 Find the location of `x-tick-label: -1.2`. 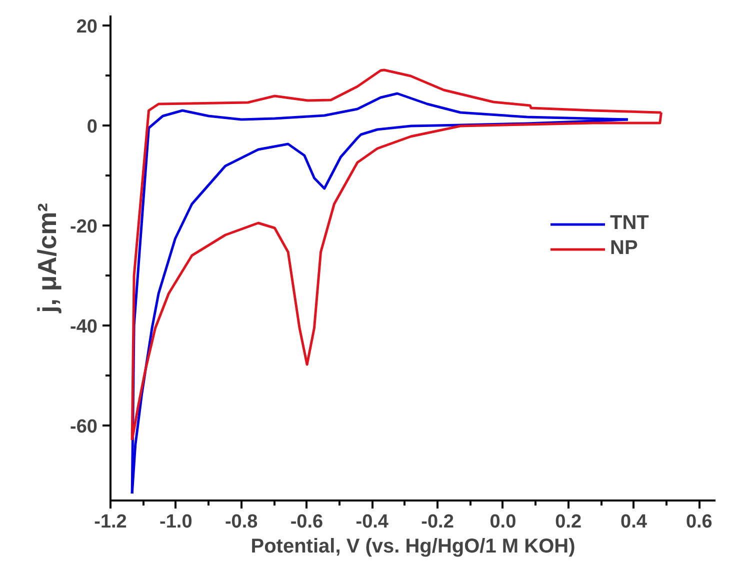

x-tick-label: -1.2 is located at coordinates (110, 522).